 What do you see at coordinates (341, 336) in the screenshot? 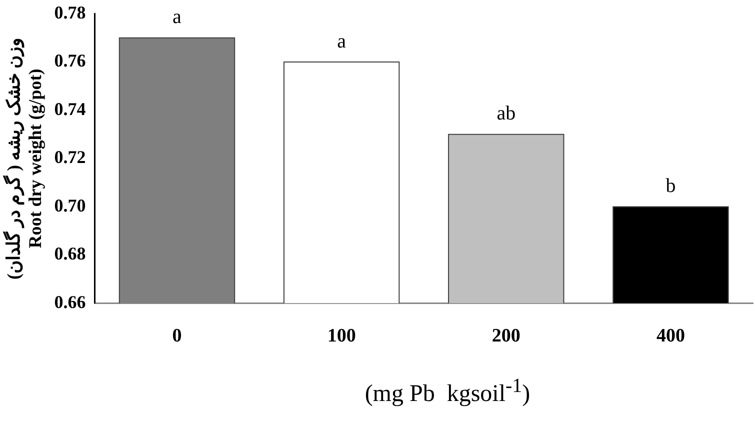
I see `x-tick-label: 100` at bounding box center [341, 336].